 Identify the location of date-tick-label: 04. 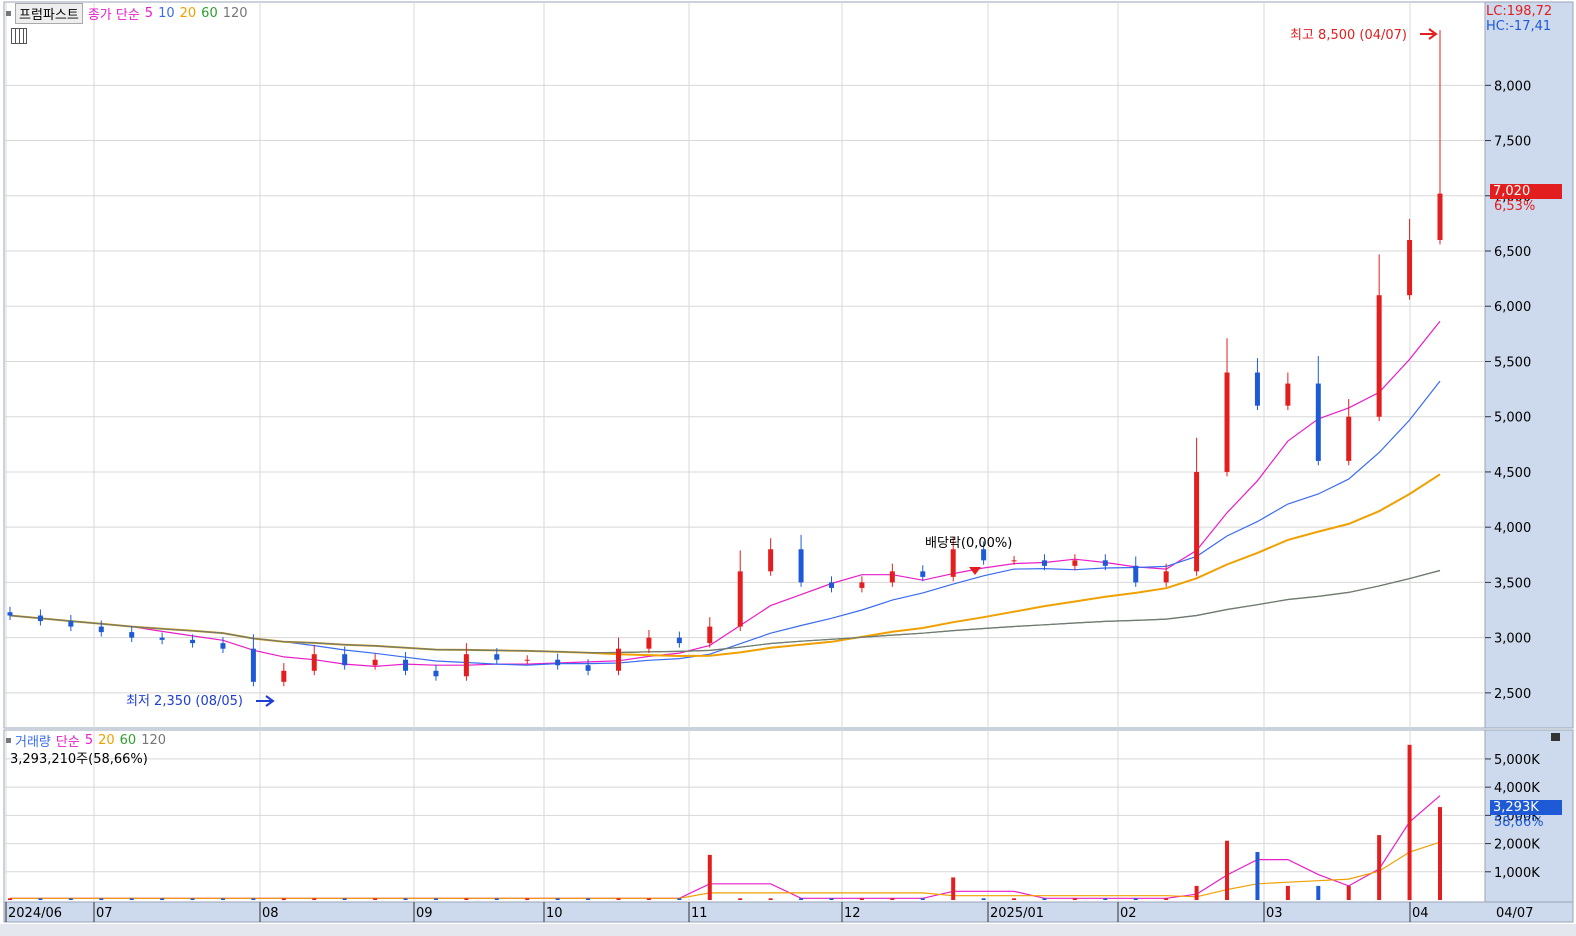
(1420, 913).